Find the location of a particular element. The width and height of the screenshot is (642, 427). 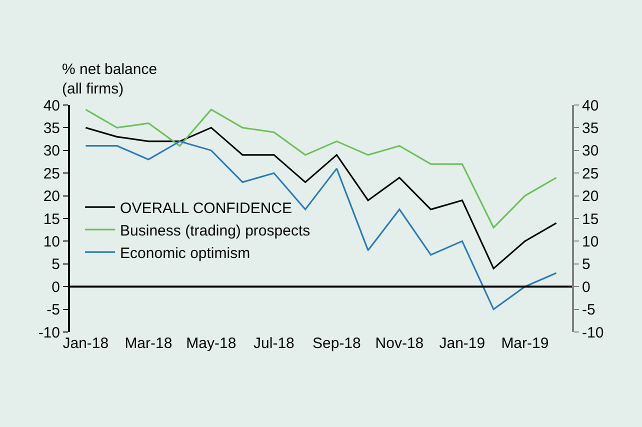

y2-tick-label: 25 is located at coordinates (590, 173).